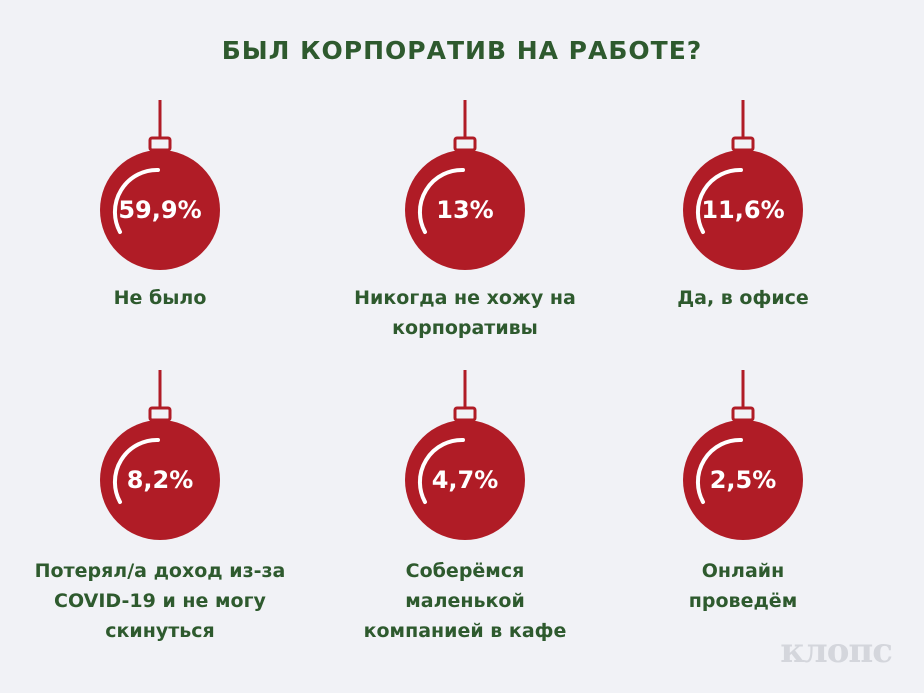 The height and width of the screenshot is (693, 924). I want to click on ornament-5: 4,7%, so click(465, 500).